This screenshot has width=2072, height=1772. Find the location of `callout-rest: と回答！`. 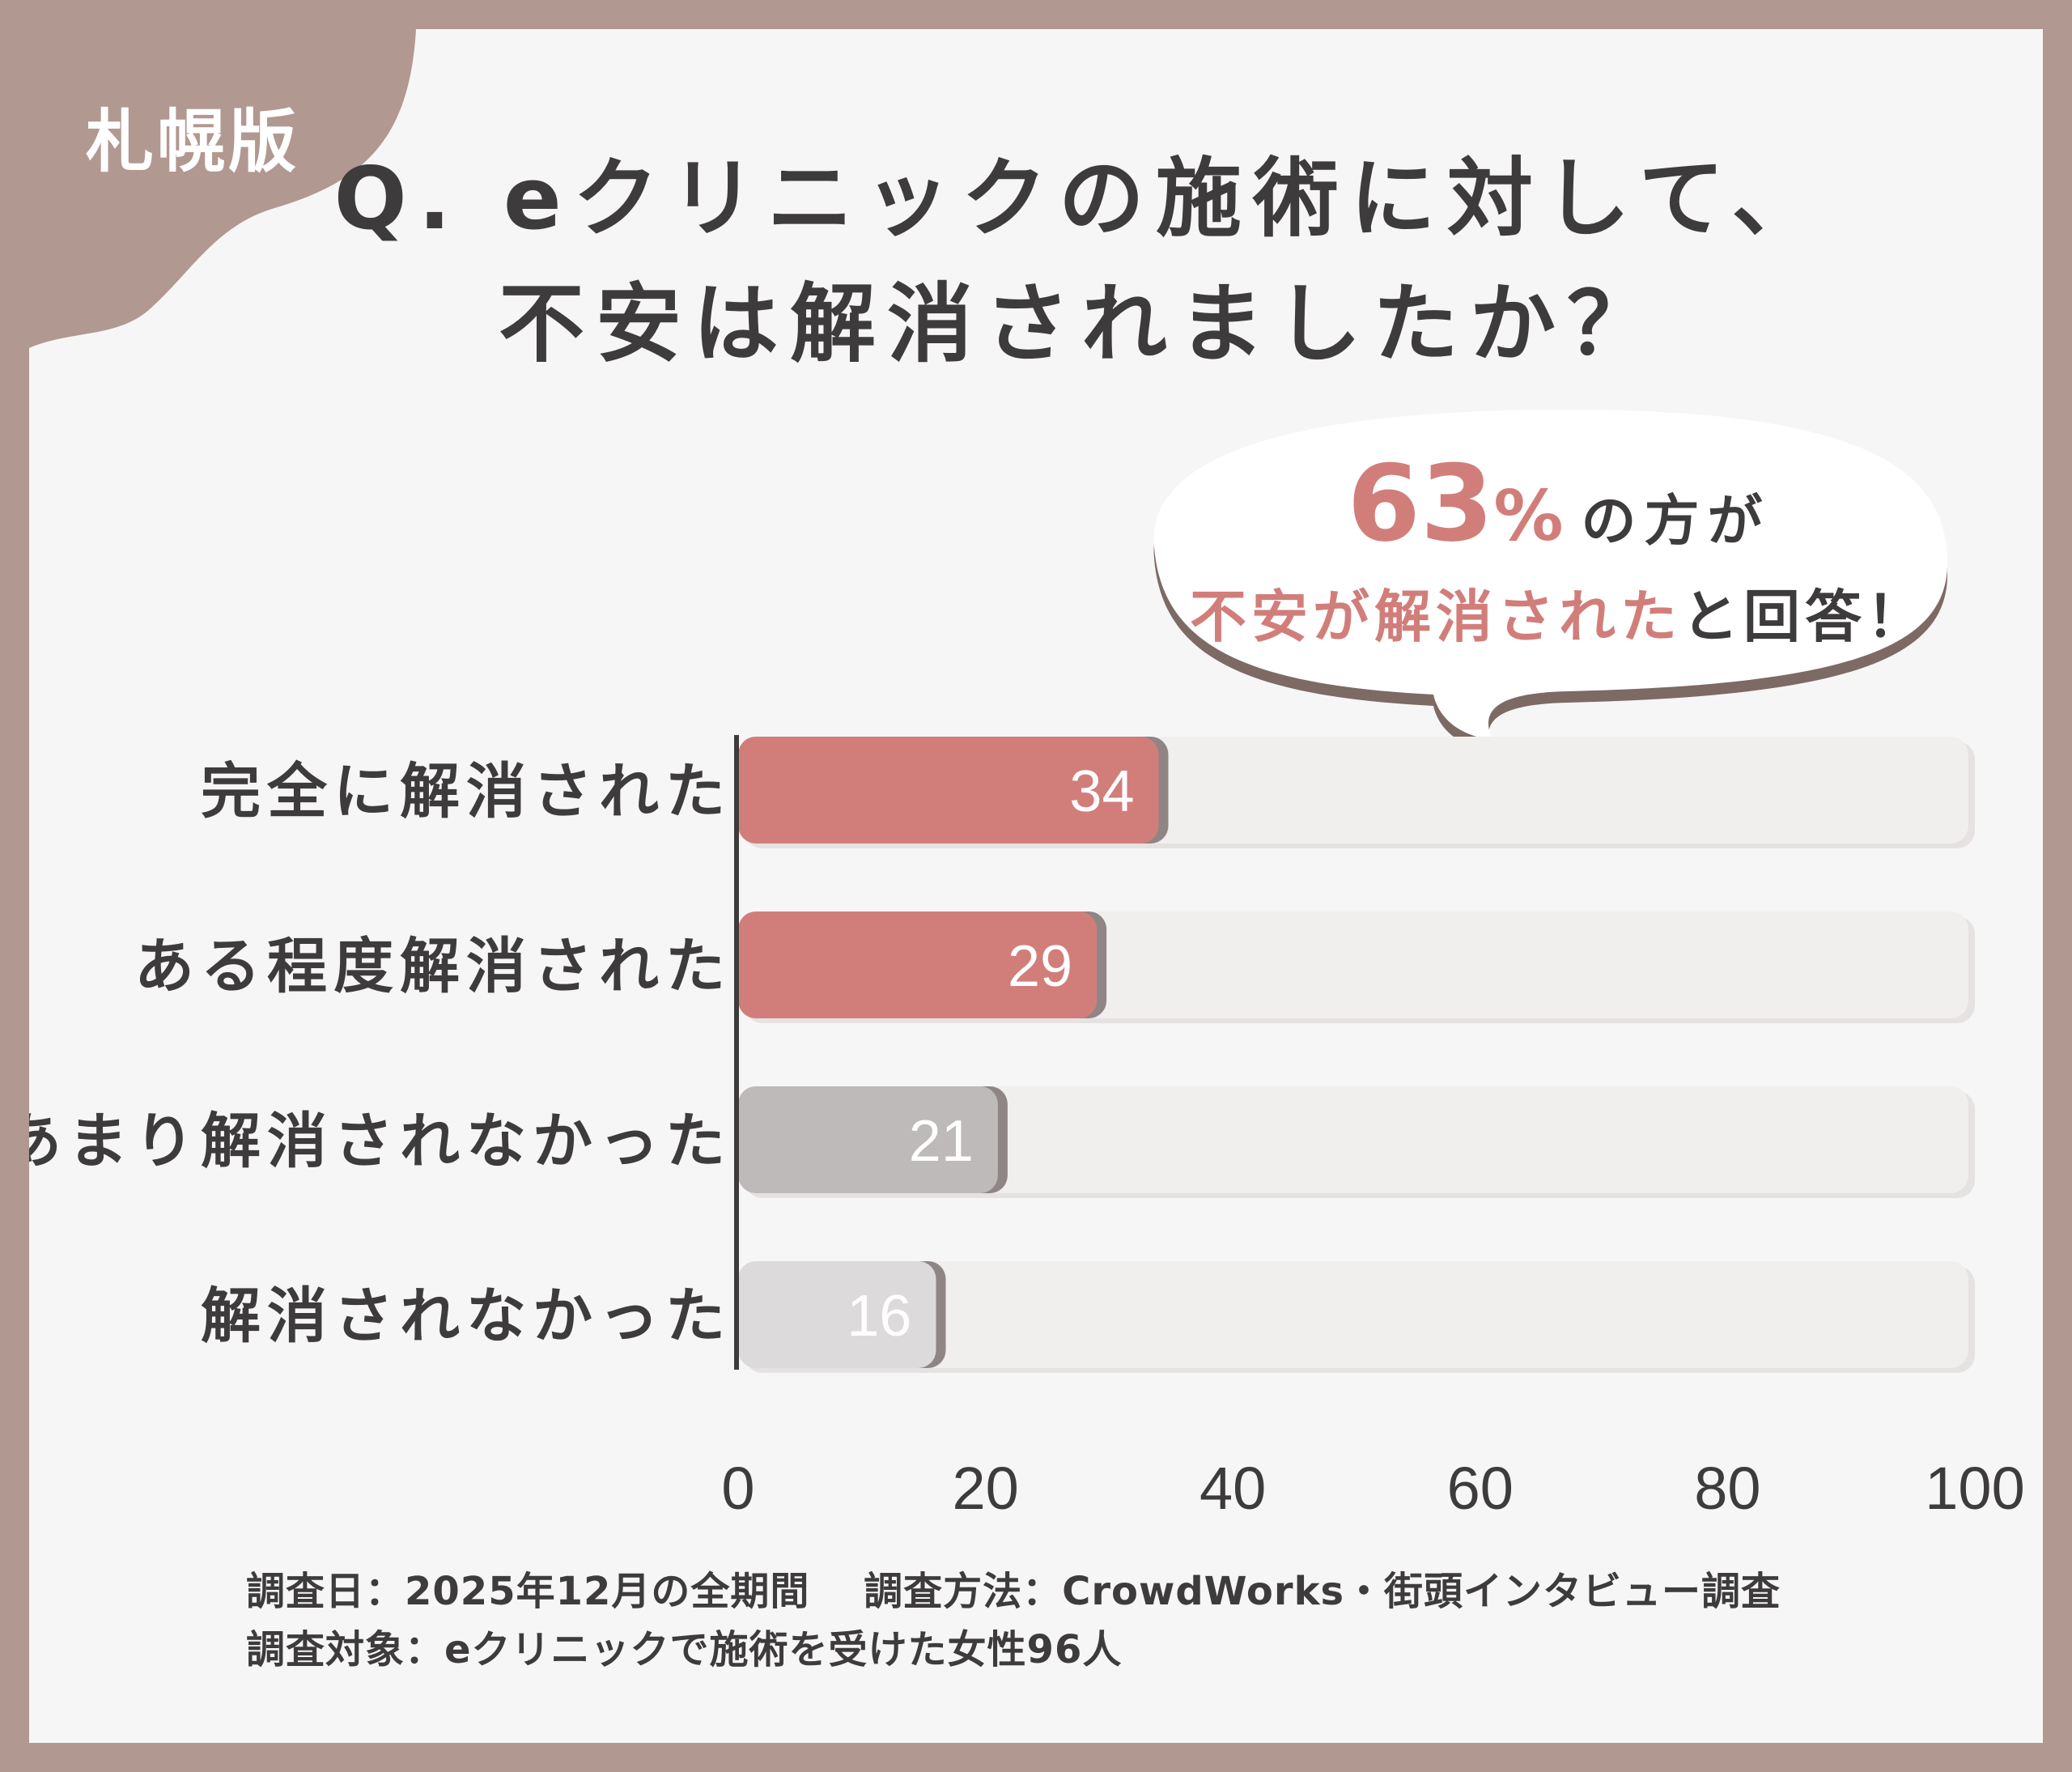

callout-rest: と回答！ is located at coordinates (1805, 617).